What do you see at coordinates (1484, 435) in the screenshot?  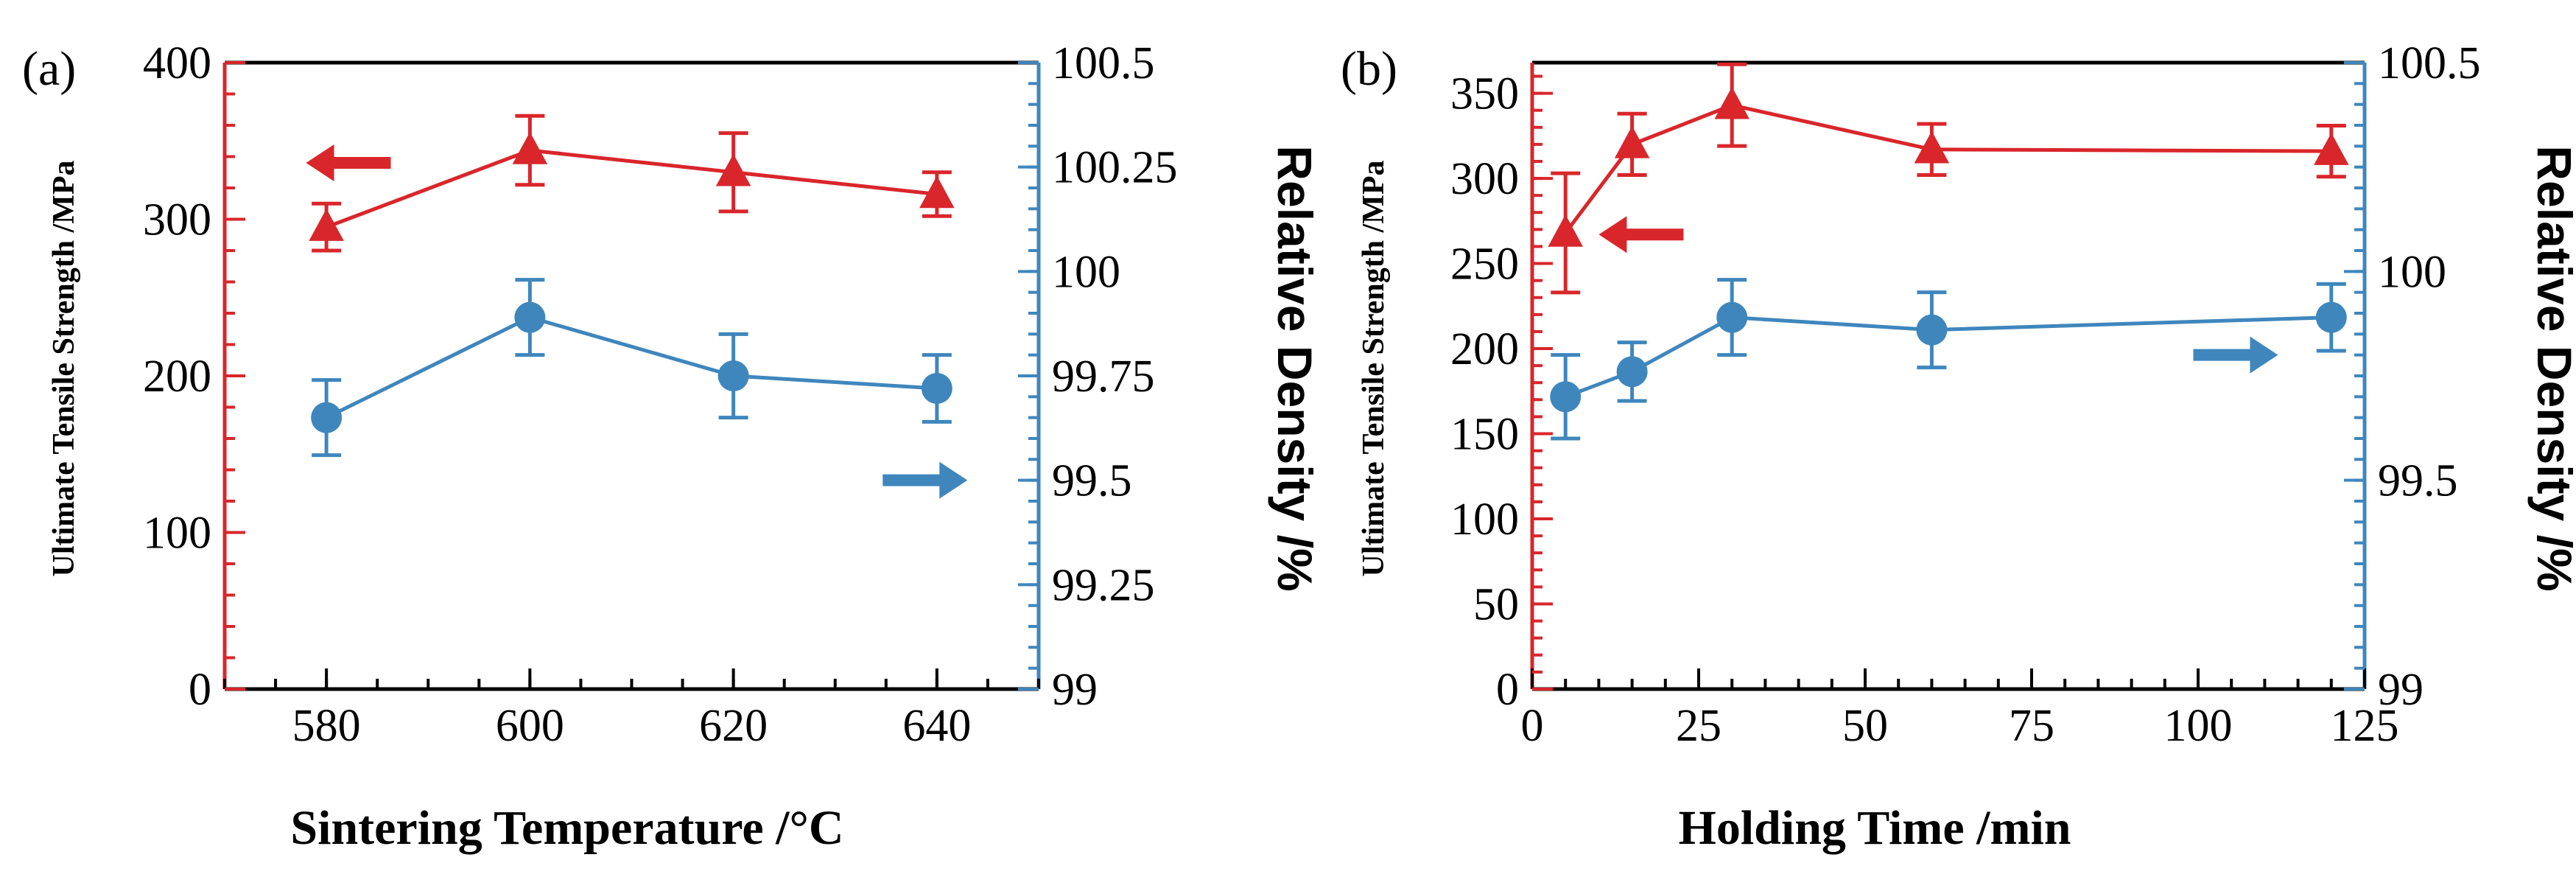 I see `panel-b-left-tick-label: 150` at bounding box center [1484, 435].